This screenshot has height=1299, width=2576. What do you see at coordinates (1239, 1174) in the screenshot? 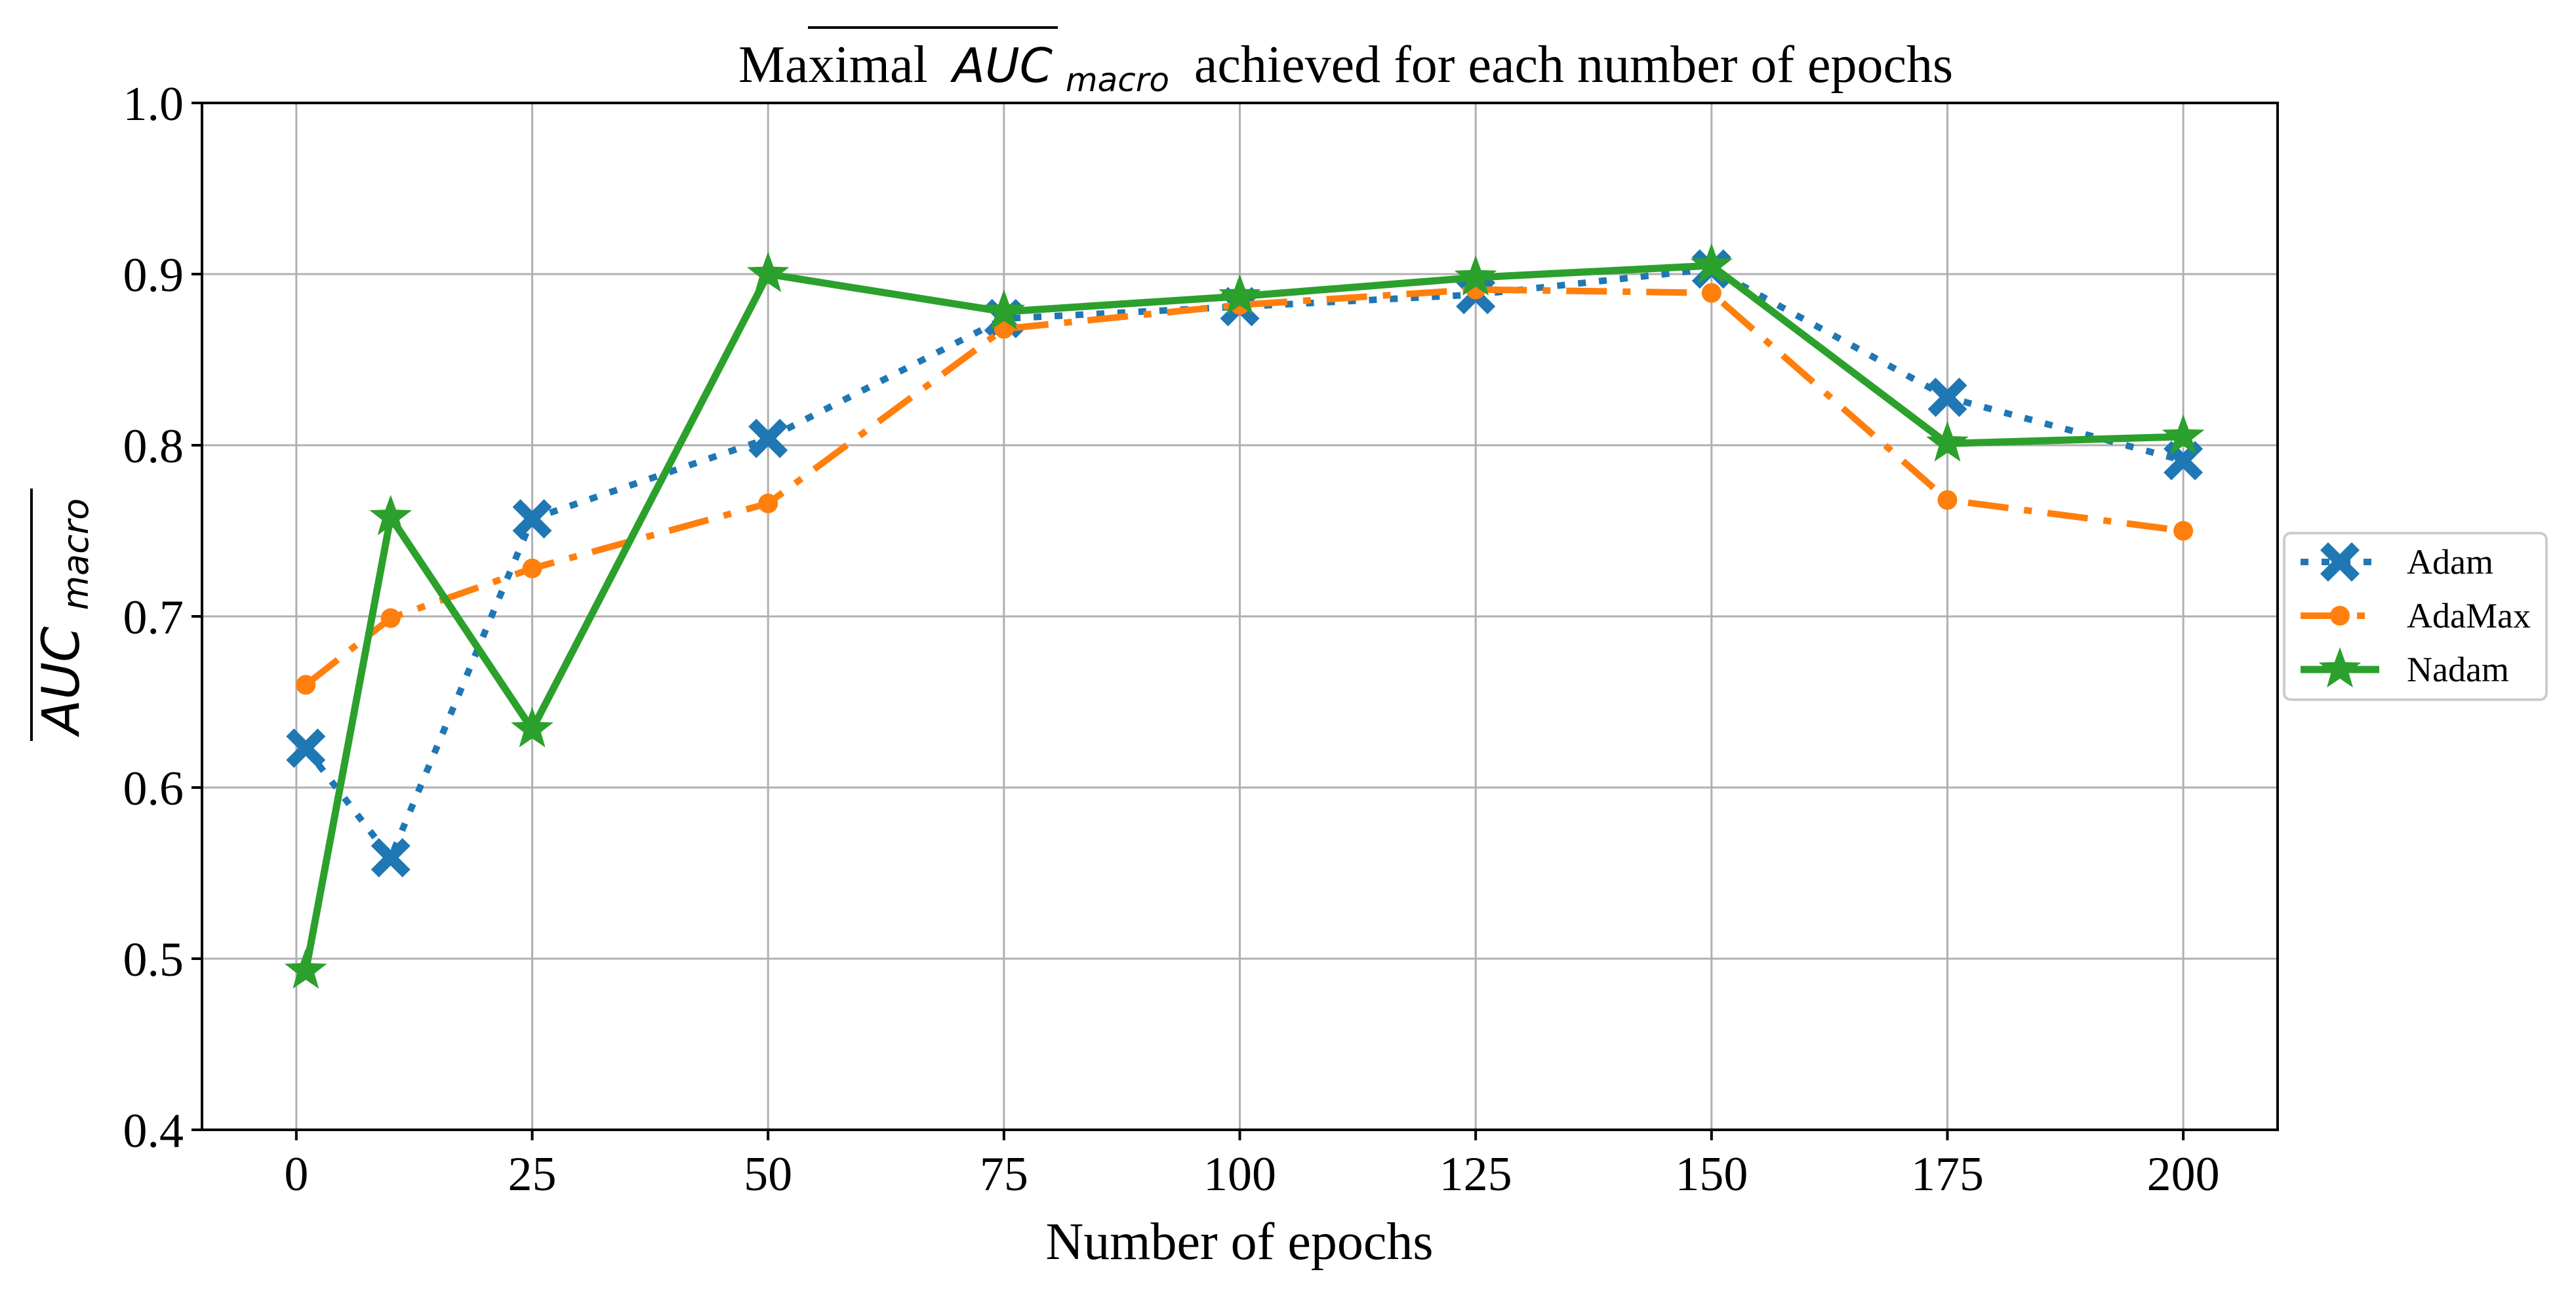
I see `x-tick-label: 100` at bounding box center [1239, 1174].